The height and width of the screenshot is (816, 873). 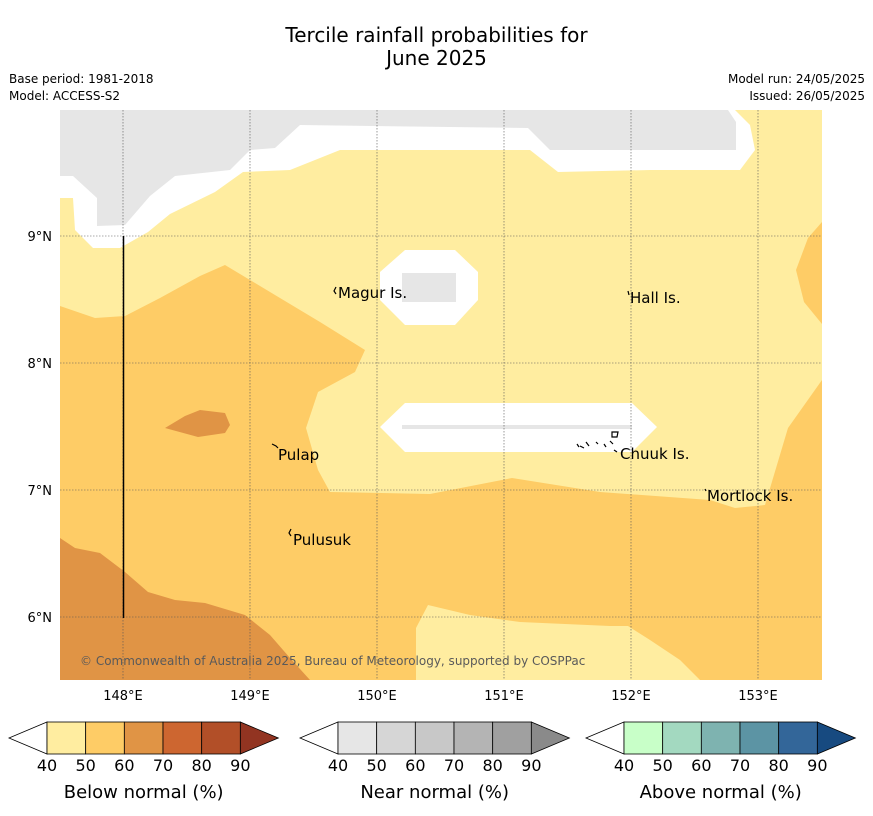 I want to click on x-tick-153: 153°E, so click(x=758, y=696).